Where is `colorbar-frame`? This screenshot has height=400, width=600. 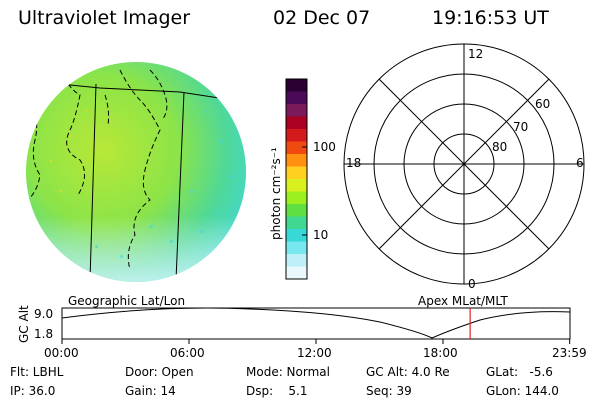
colorbar-frame is located at coordinates (296, 179).